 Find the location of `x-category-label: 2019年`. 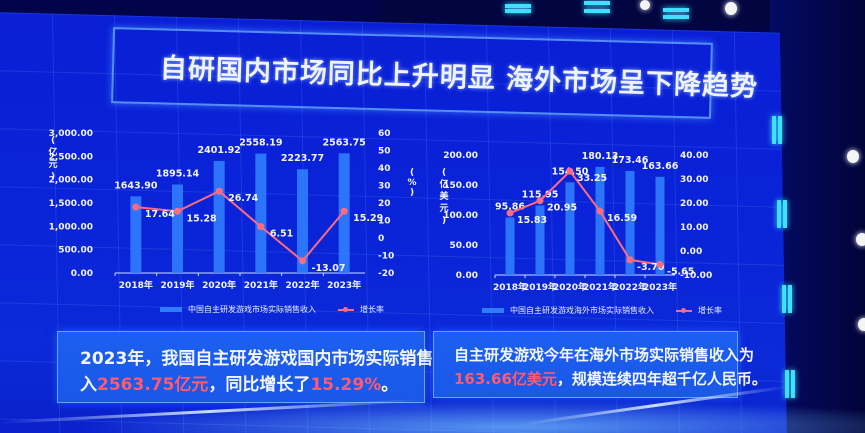

x-category-label: 2019年 is located at coordinates (177, 285).